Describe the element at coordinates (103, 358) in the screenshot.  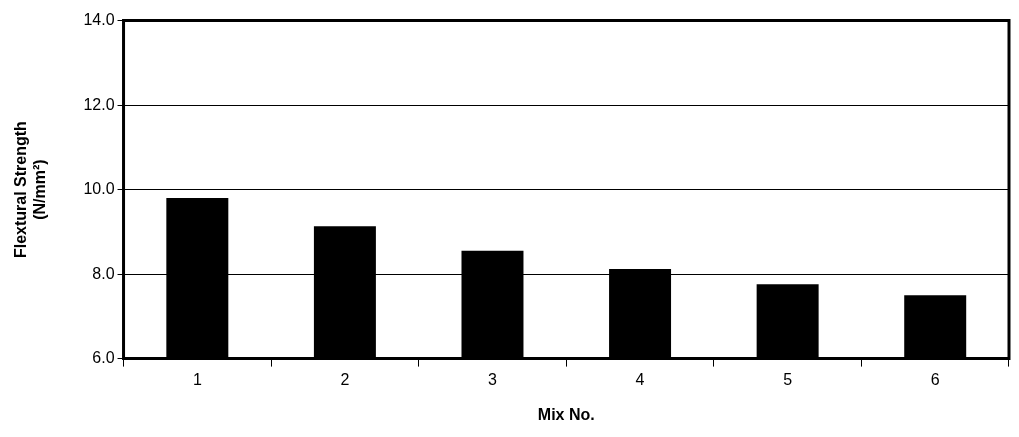
I see `y-tick-label: 6.0` at that location.